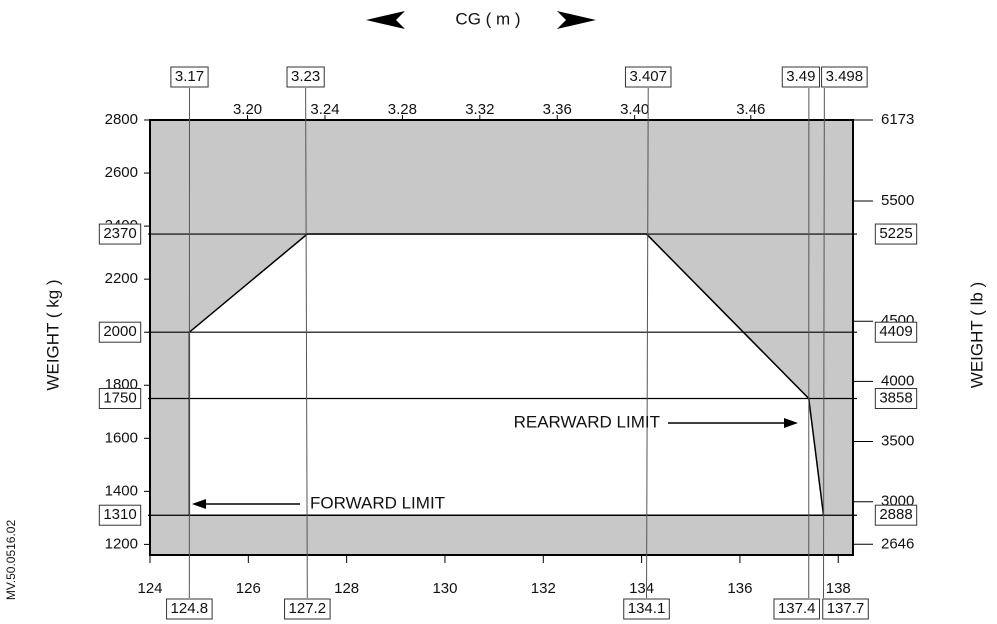 This screenshot has width=997, height=624. I want to click on weight-kg-ref: 1310, so click(119, 514).